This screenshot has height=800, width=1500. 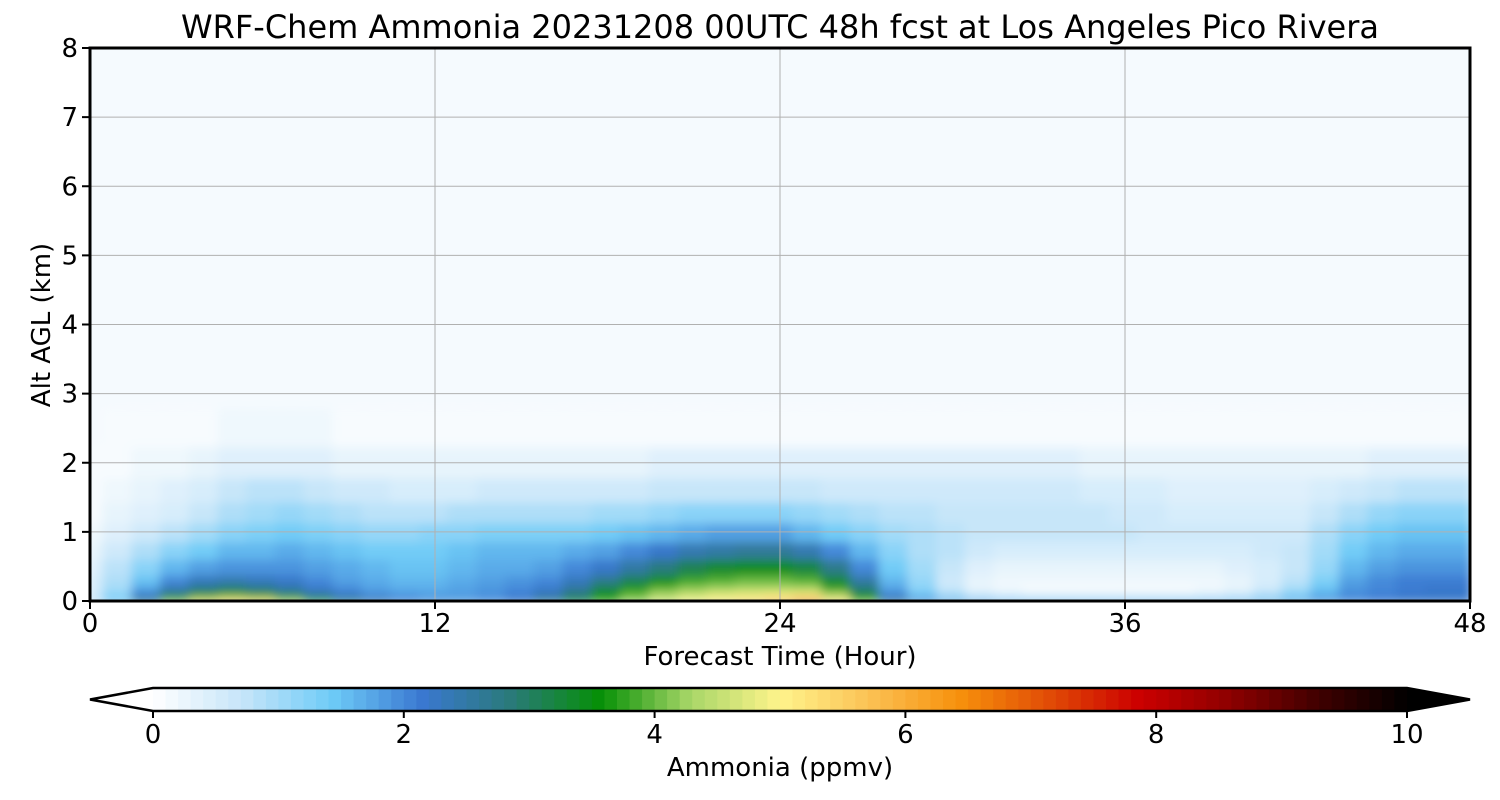 I want to click on x-tick-label: 12, so click(x=434, y=624).